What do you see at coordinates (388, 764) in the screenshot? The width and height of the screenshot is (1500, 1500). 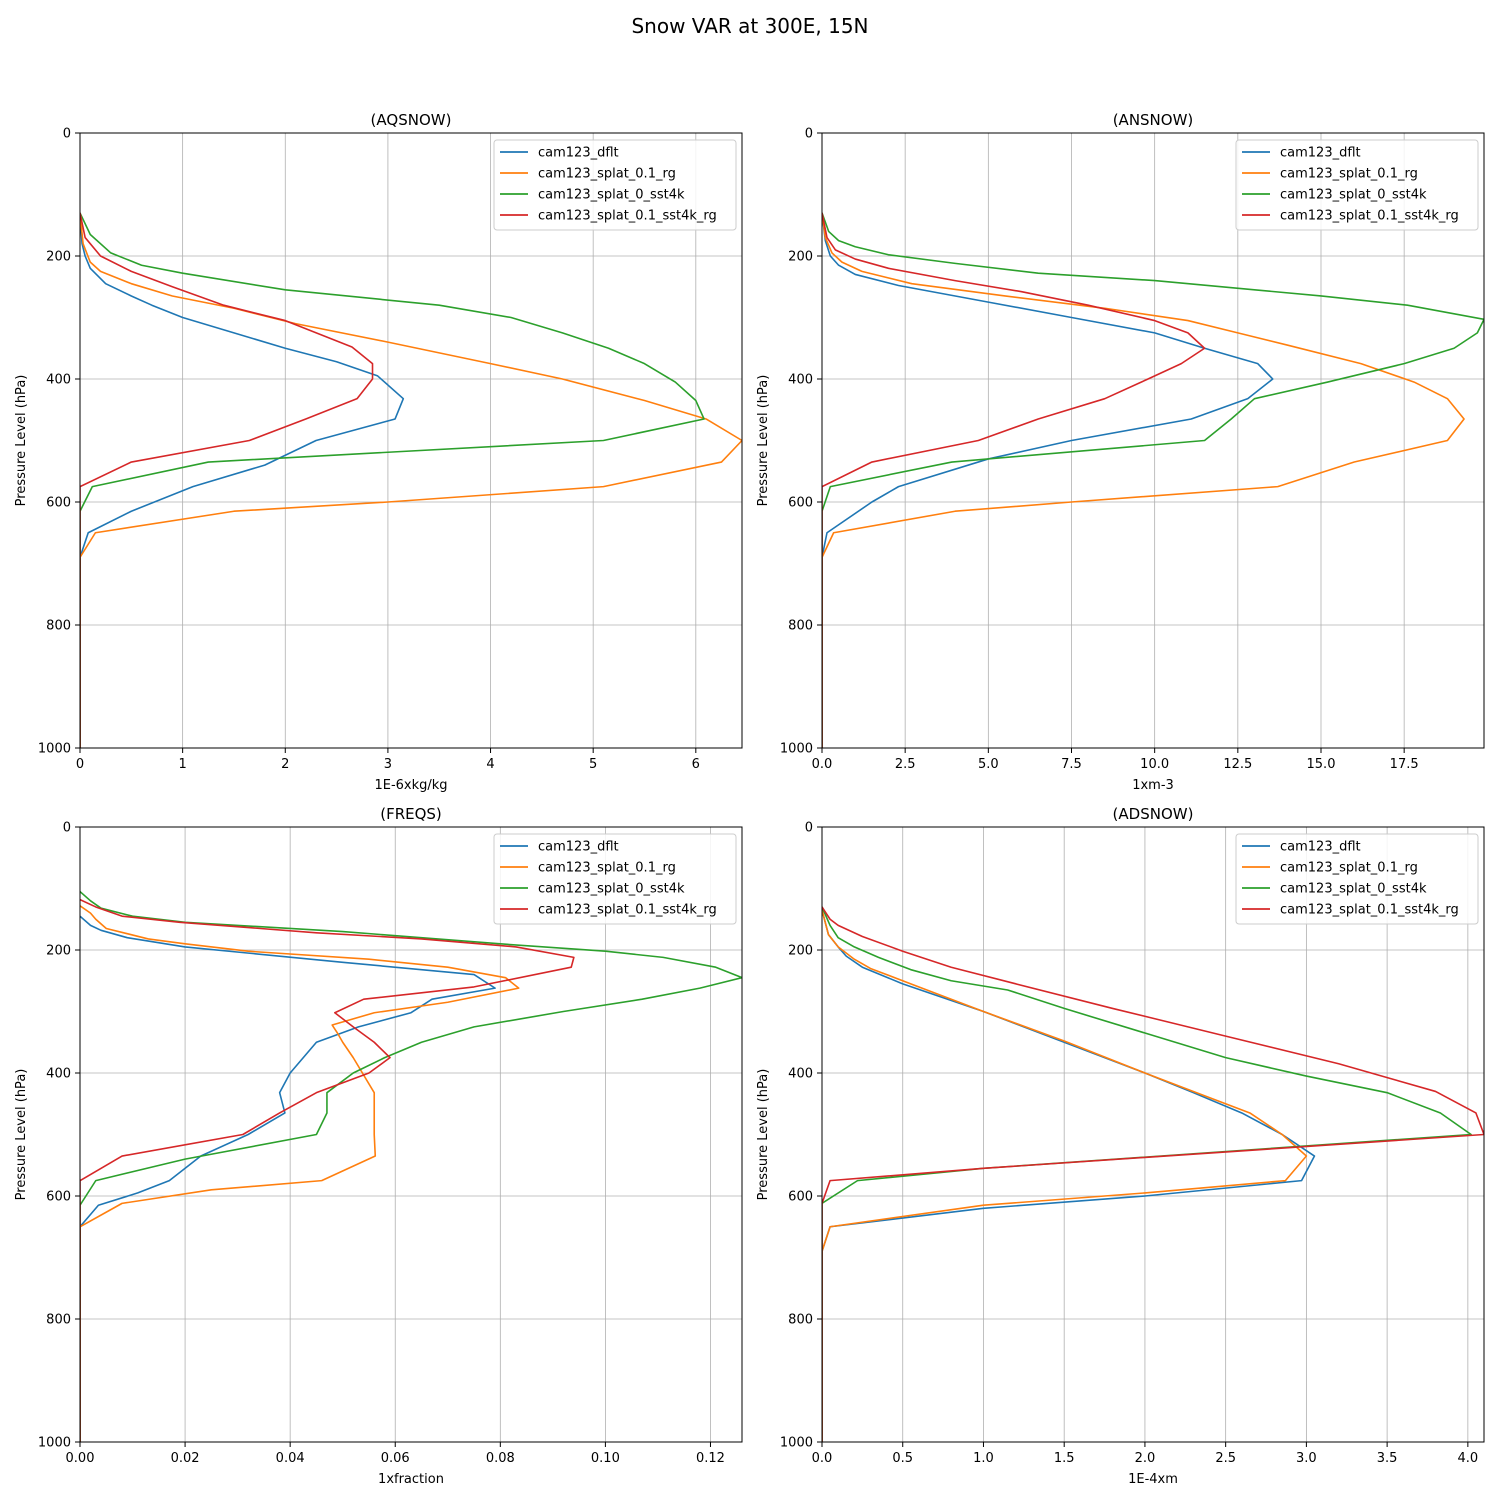 I see `x-tick-label: 3` at bounding box center [388, 764].